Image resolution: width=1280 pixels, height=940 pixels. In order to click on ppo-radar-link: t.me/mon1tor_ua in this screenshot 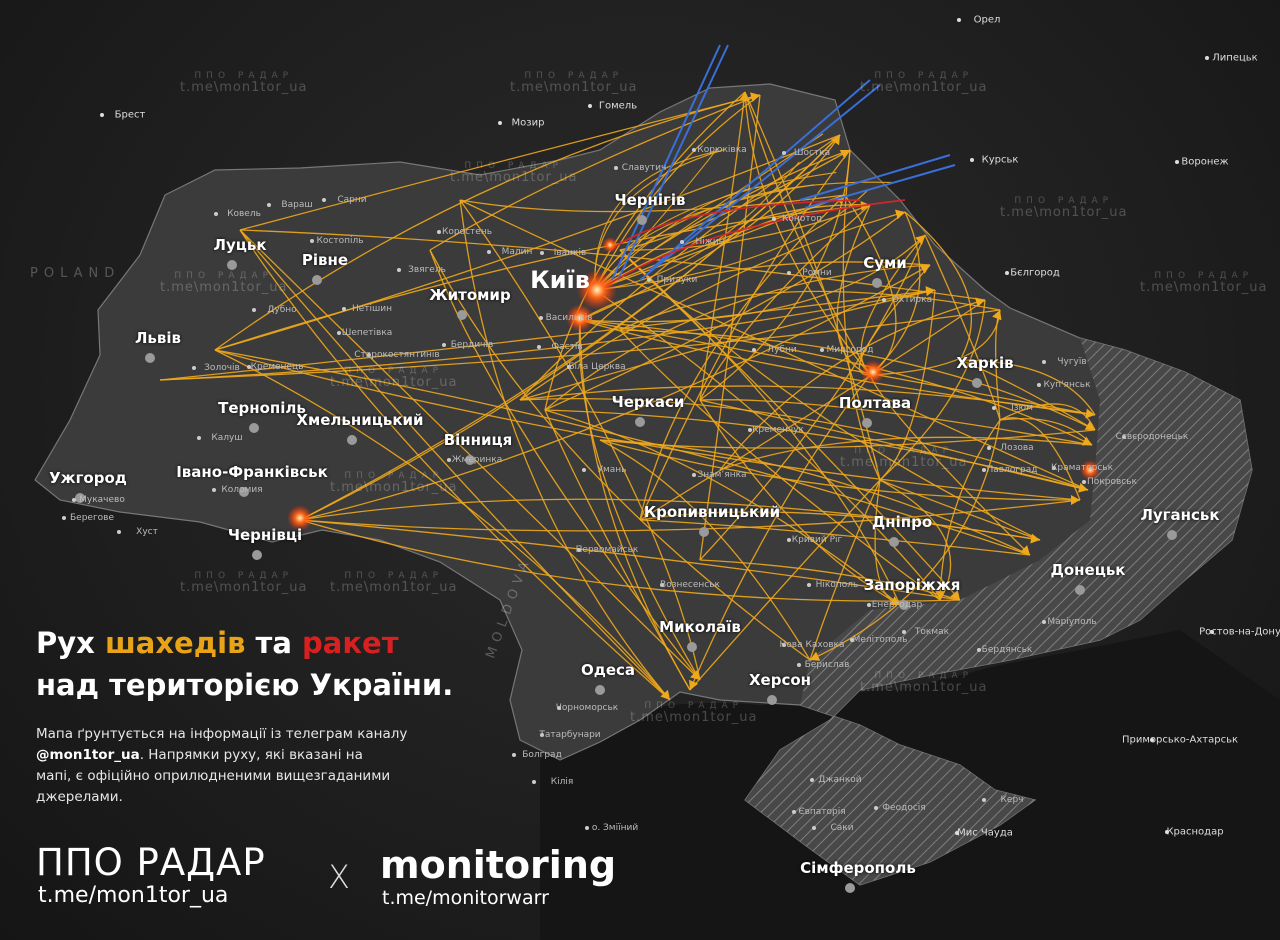, I will do `click(133, 895)`.